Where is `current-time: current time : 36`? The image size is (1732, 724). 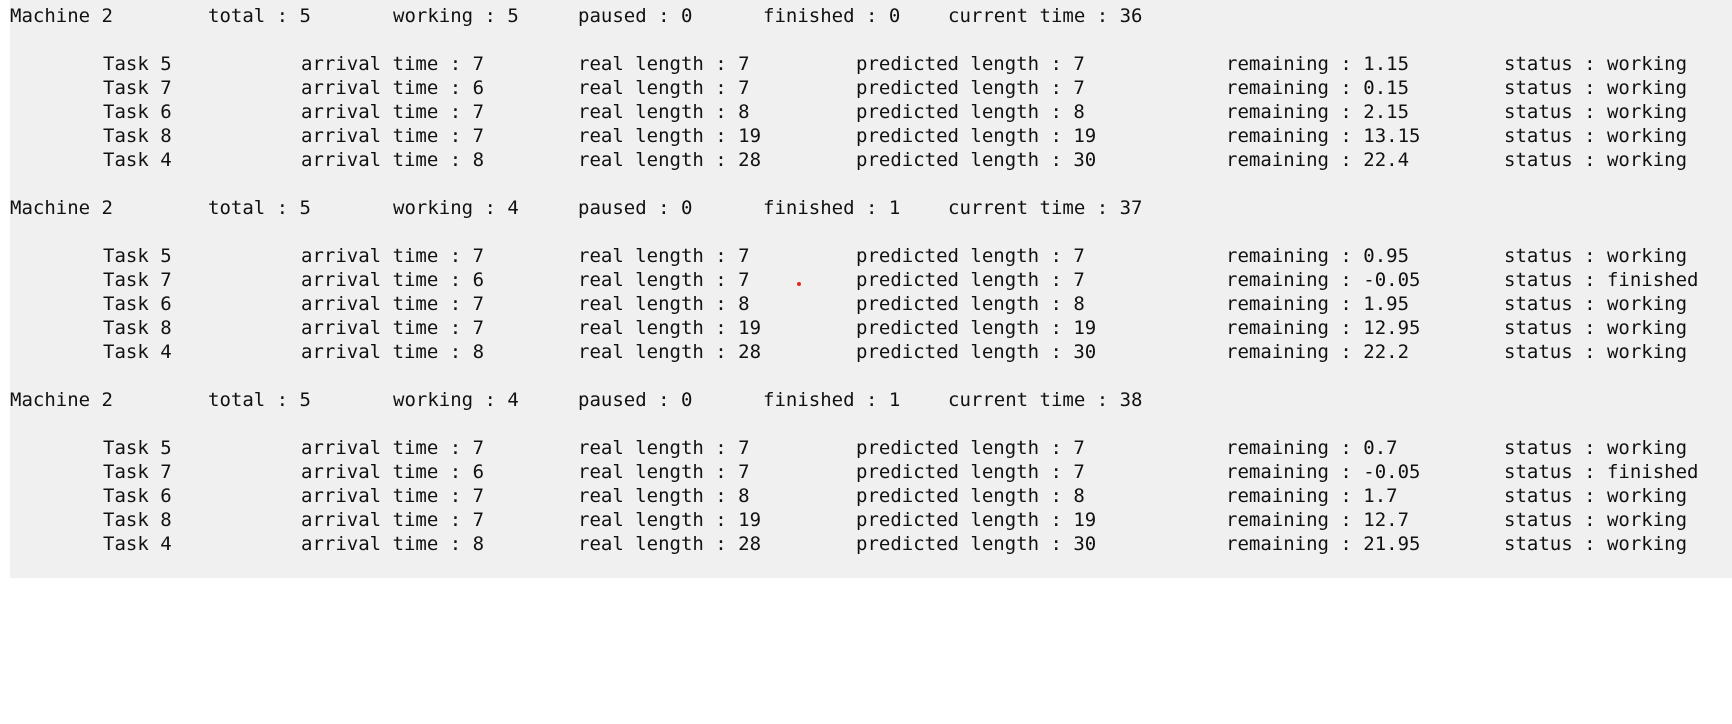
current-time: current time : 36 is located at coordinates (1045, 16).